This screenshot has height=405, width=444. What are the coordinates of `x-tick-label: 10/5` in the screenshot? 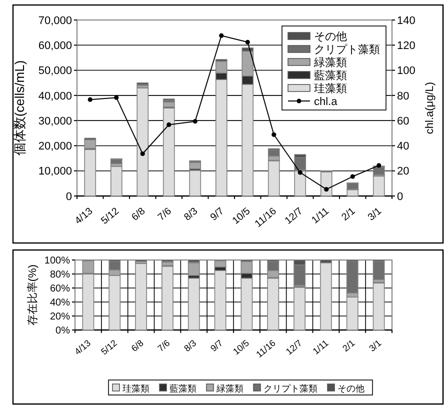 It's located at (241, 216).